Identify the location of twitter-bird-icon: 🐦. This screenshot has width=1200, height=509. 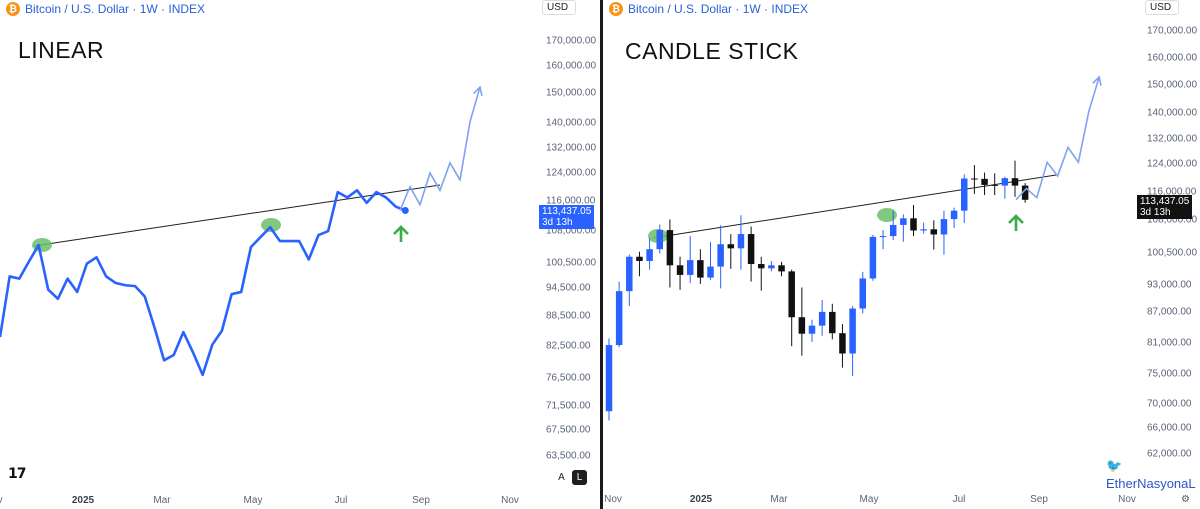
(1114, 466).